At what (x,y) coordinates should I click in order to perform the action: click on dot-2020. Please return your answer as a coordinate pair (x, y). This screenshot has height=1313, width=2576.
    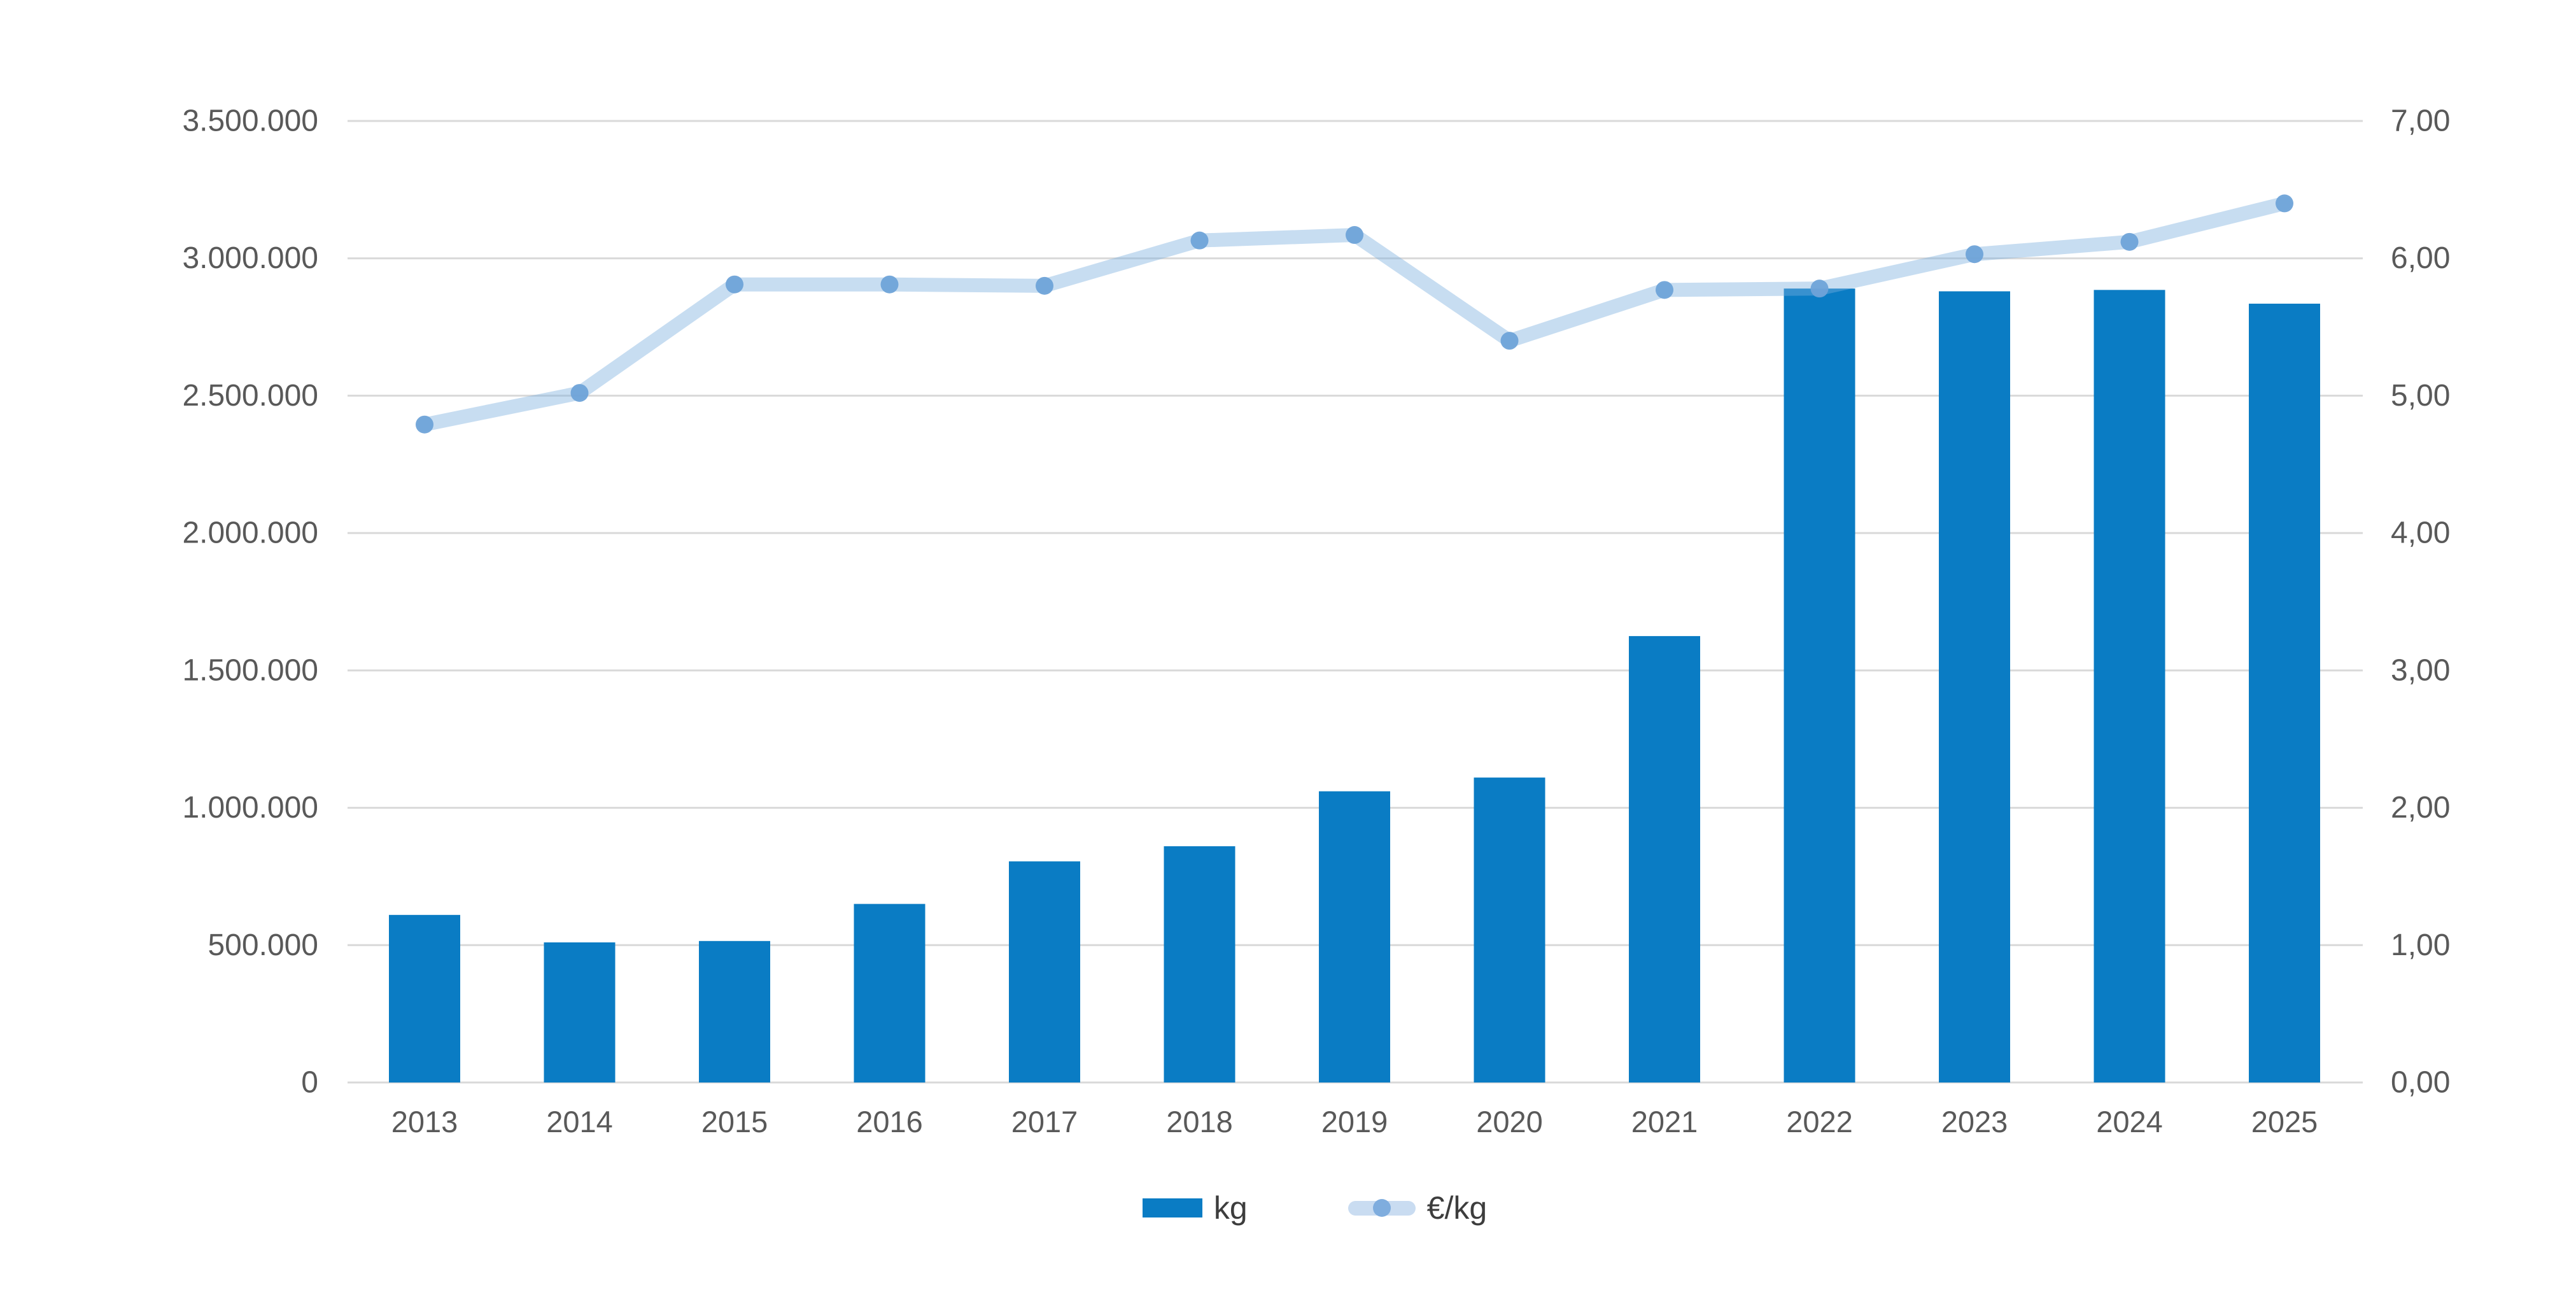
    Looking at the image, I should click on (1510, 341).